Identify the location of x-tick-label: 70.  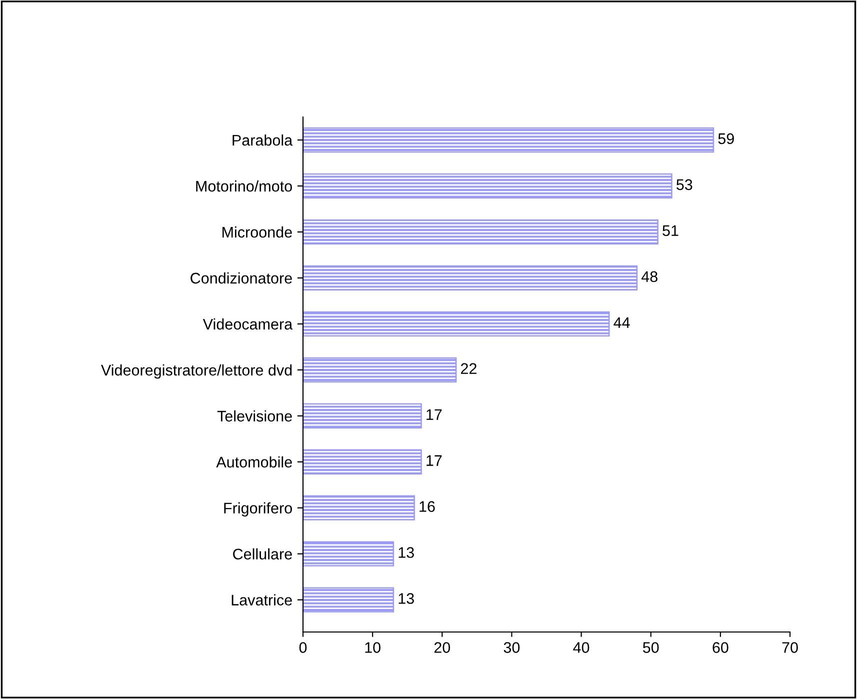
(790, 647).